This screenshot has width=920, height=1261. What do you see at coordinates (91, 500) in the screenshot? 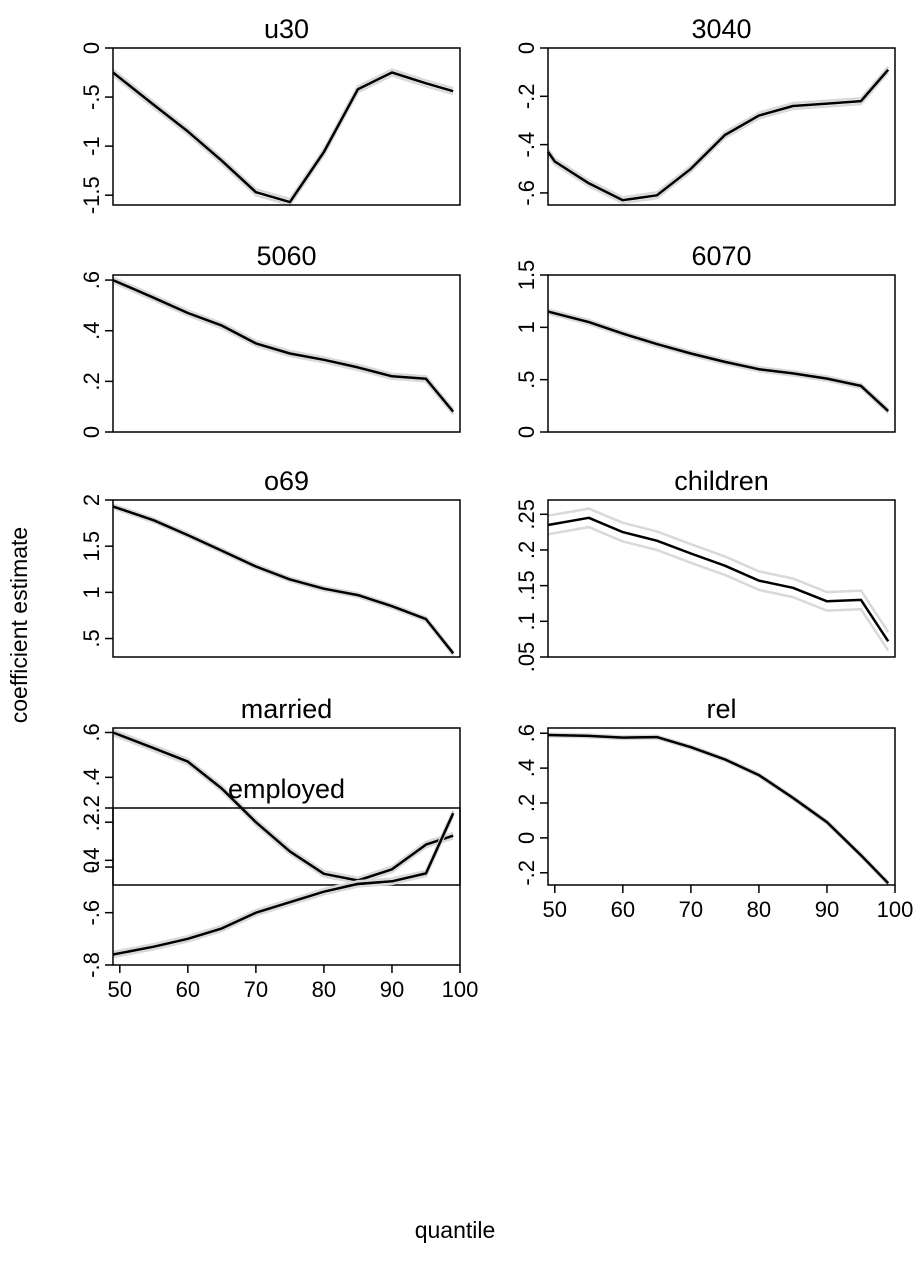
I see `y-tick-label: 2` at bounding box center [91, 500].